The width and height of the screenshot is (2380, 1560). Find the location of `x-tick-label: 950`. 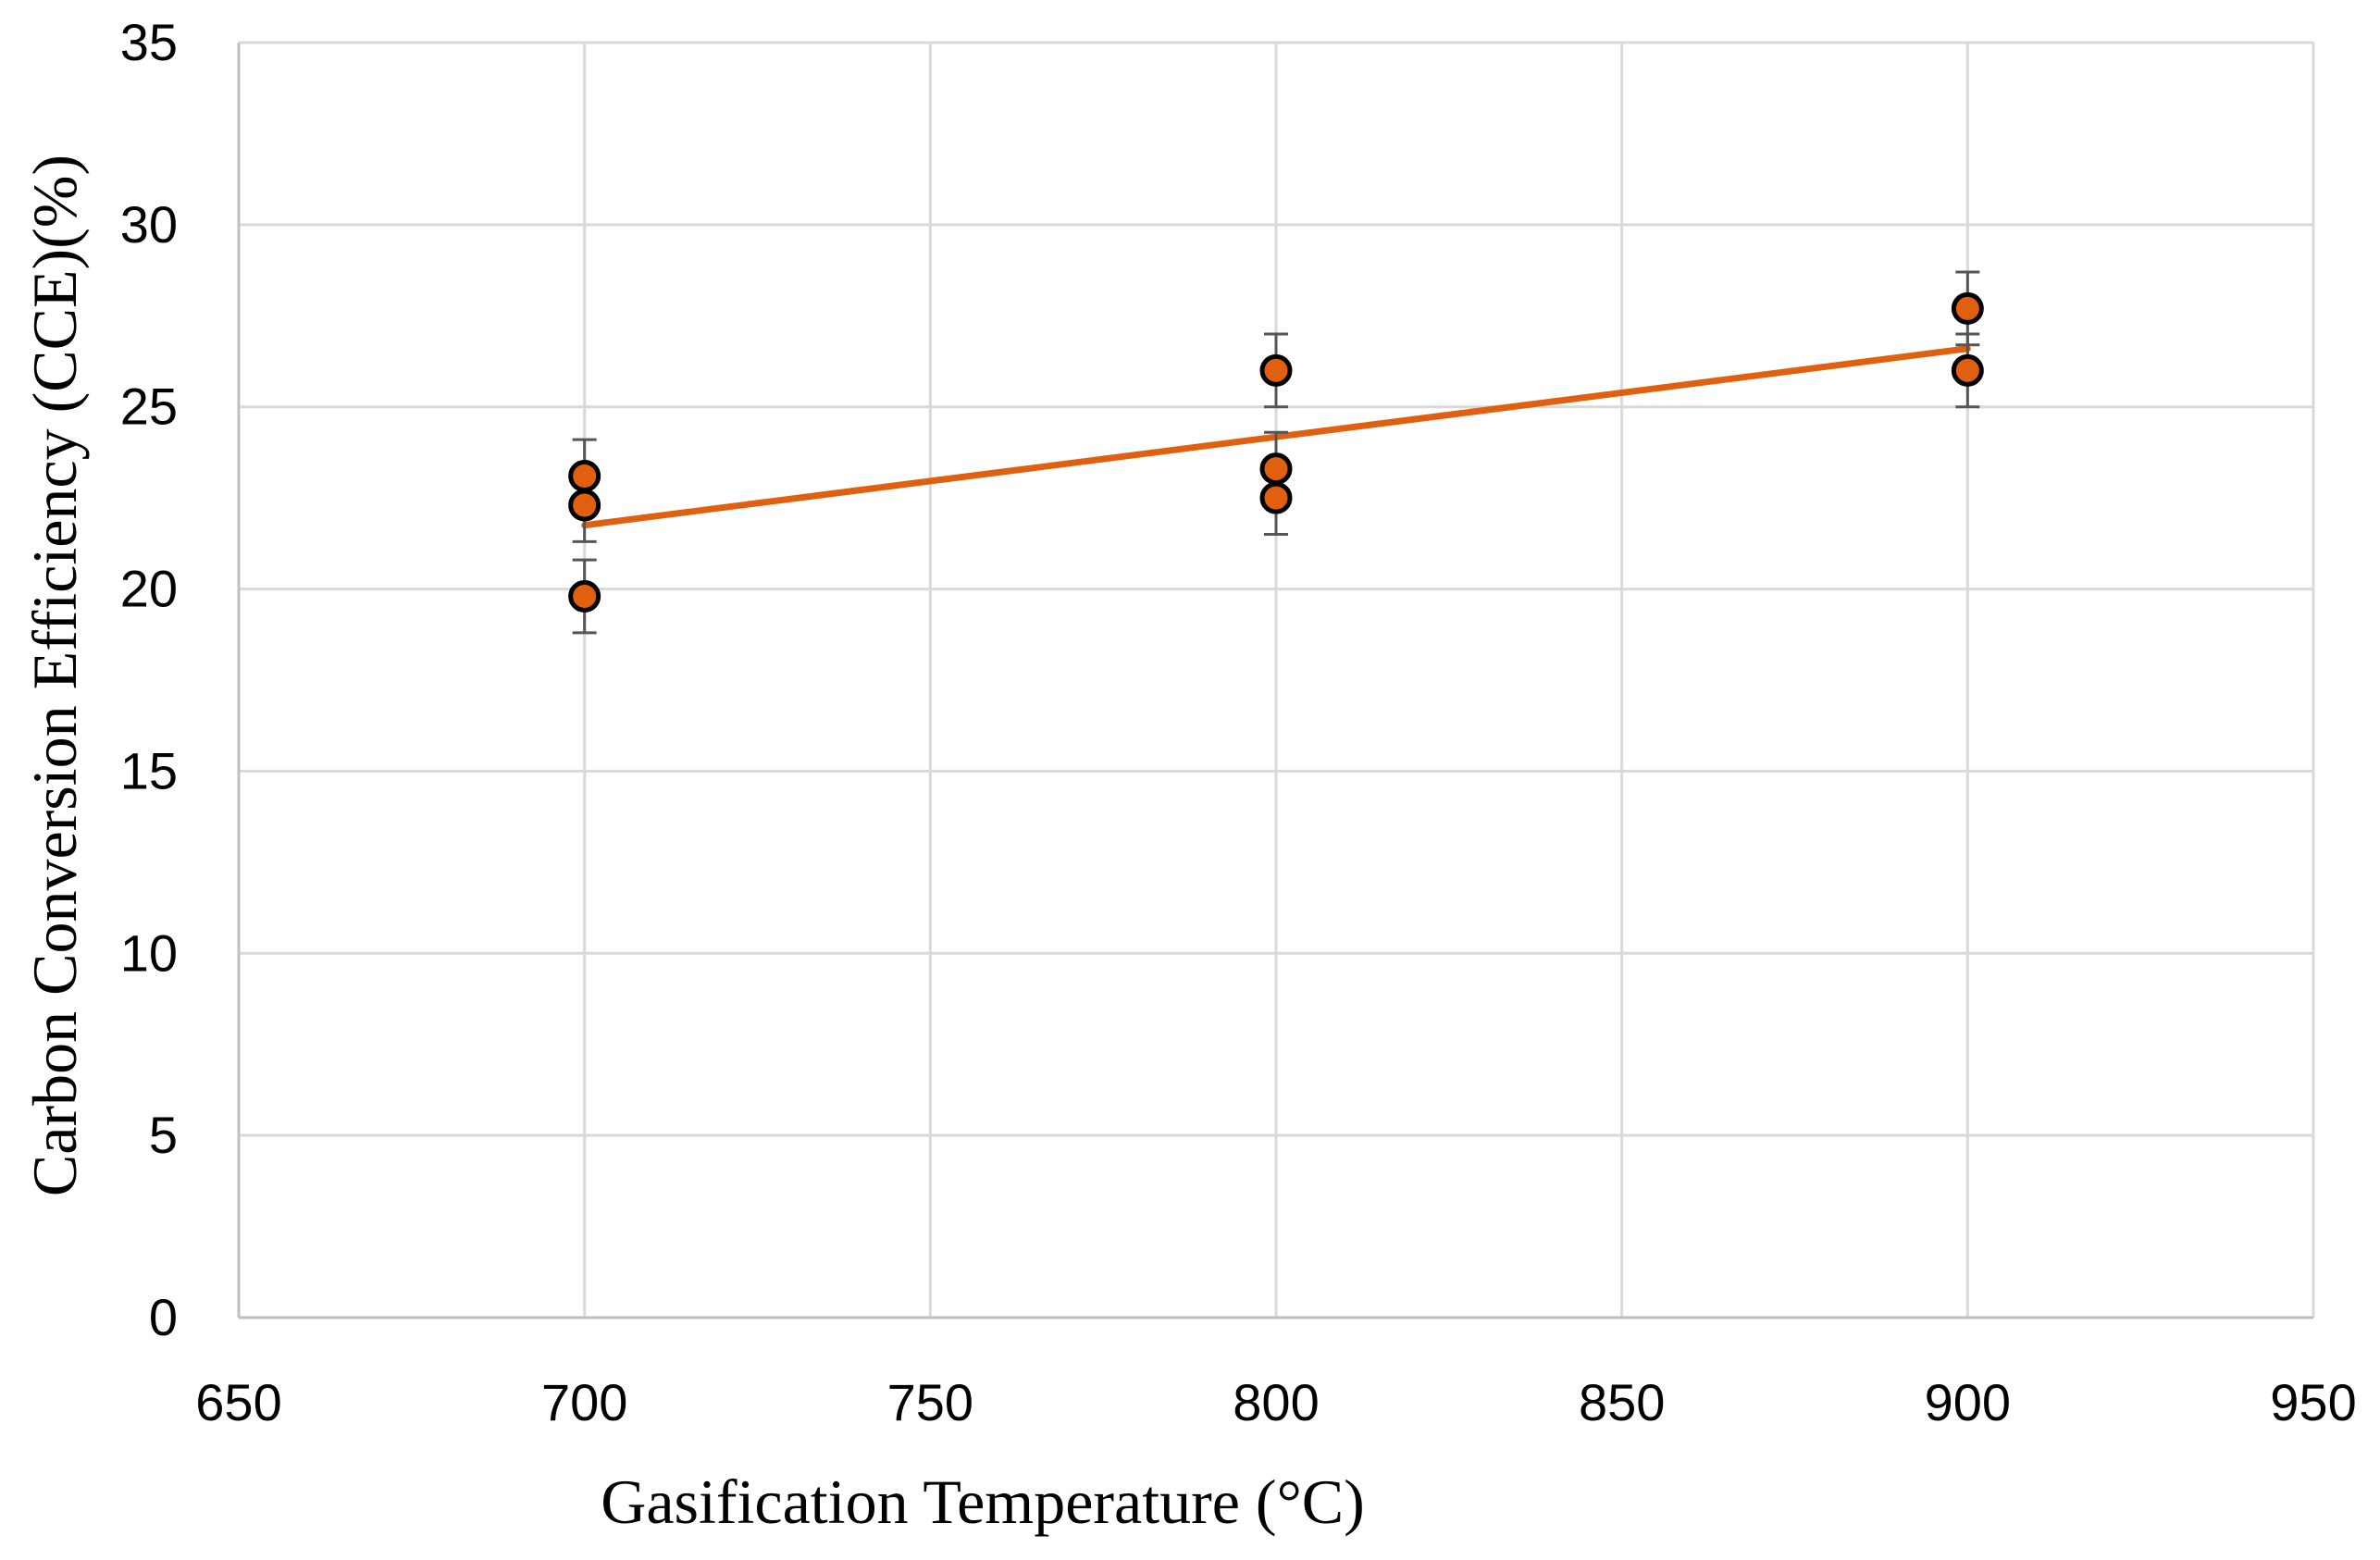

x-tick-label: 950 is located at coordinates (2313, 1402).